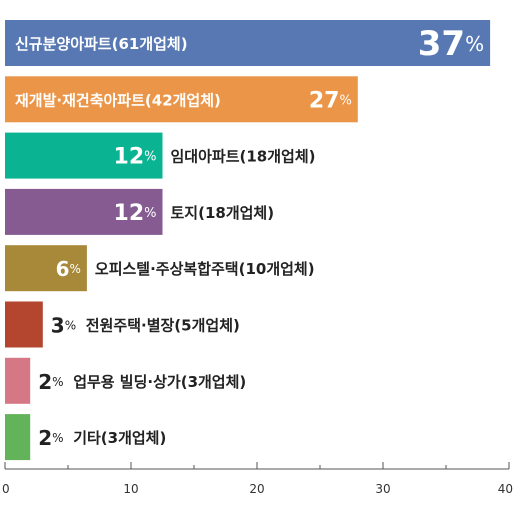 This screenshot has width=519, height=506. I want to click on bar-value-label-6: 3%, so click(63, 326).